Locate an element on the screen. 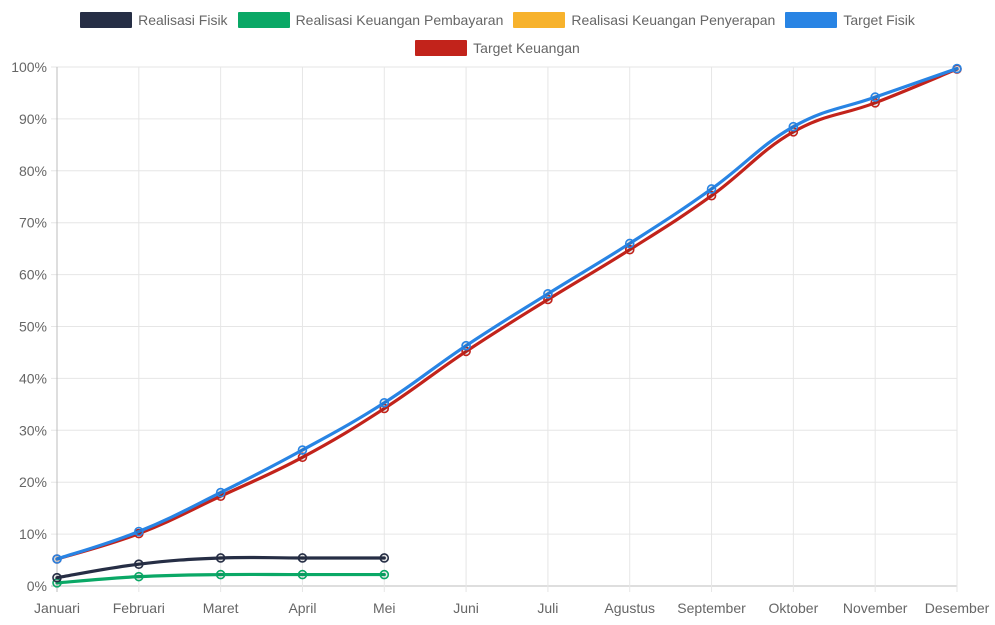 The height and width of the screenshot is (625, 995). legend-swatch-realisasi-fisik is located at coordinates (106, 20).